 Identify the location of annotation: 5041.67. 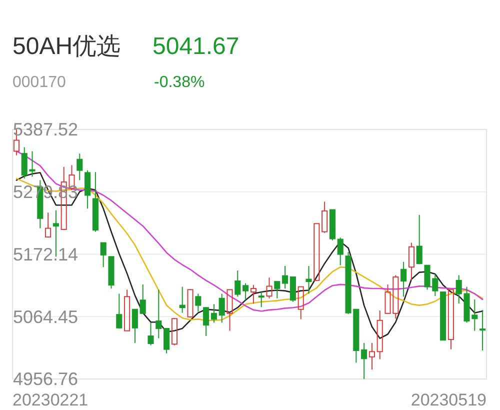
(196, 46).